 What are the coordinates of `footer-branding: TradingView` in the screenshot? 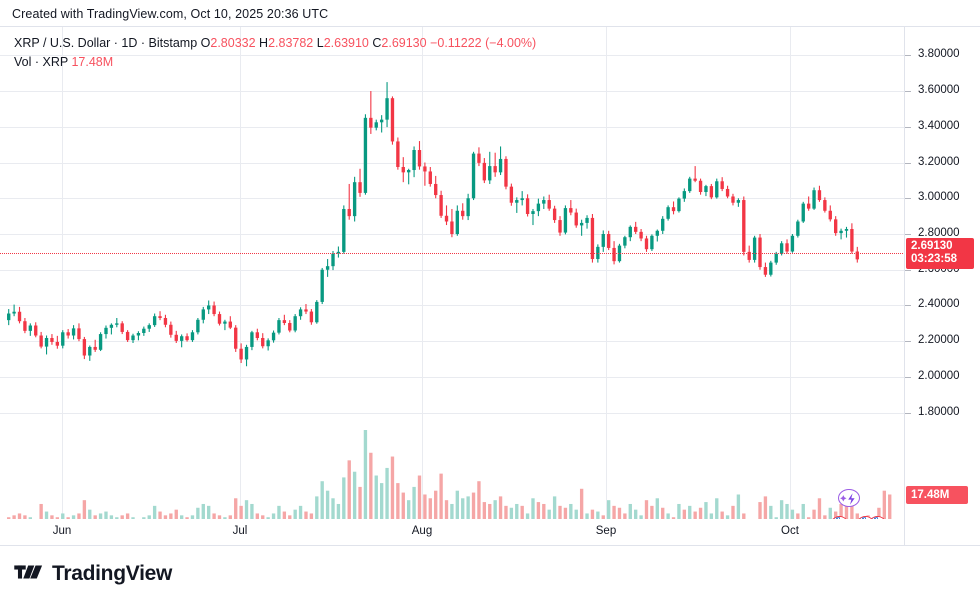 It's located at (93, 574).